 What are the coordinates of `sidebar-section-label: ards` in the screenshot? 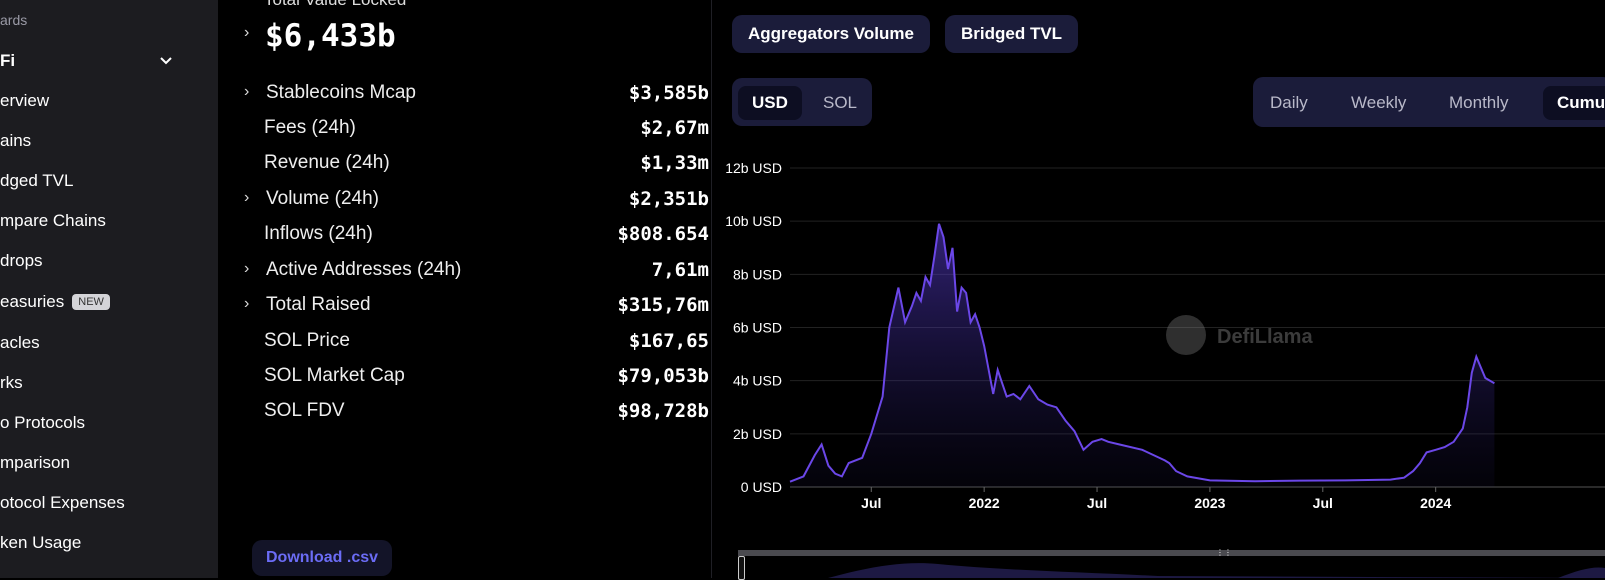 It's located at (14, 20).